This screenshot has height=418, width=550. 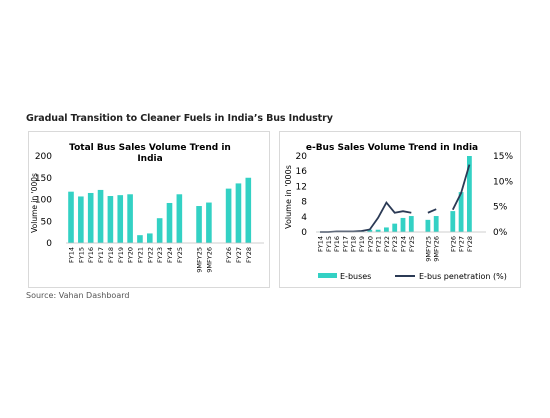 What do you see at coordinates (78, 295) in the screenshot?
I see `source-note: Source: Vahan Dashboard` at bounding box center [78, 295].